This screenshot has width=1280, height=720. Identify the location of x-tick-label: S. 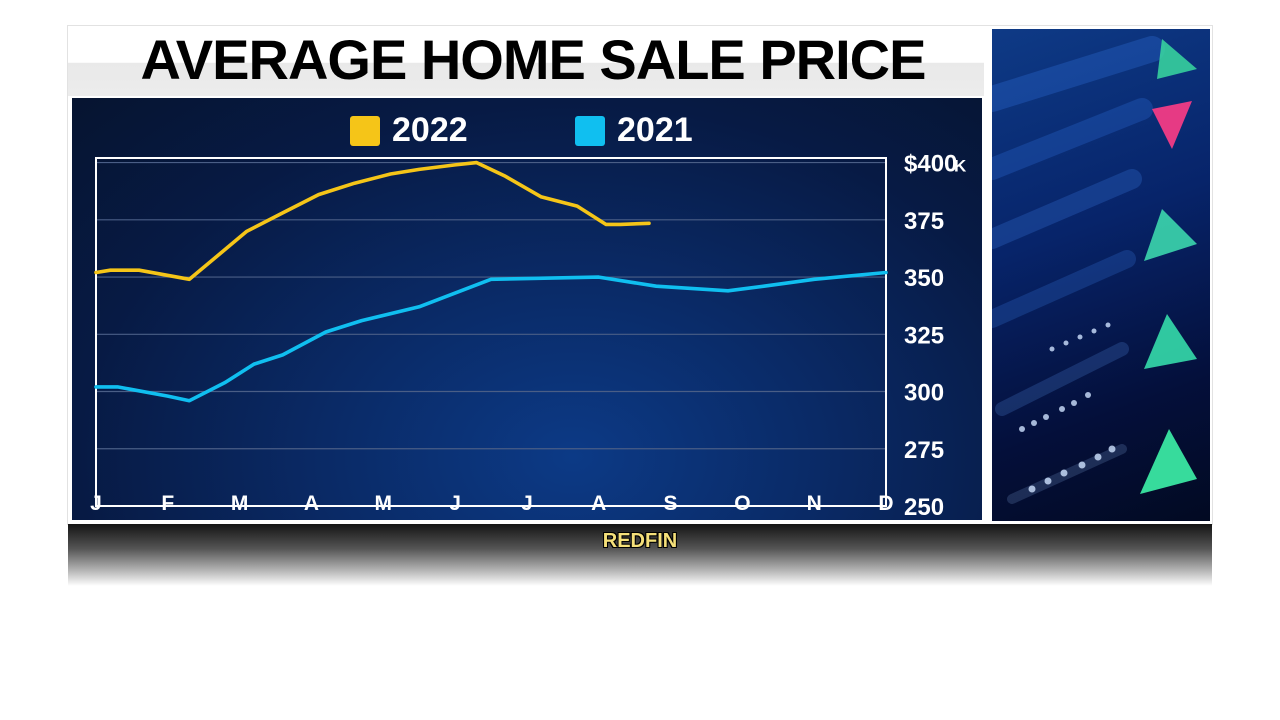
(671, 503).